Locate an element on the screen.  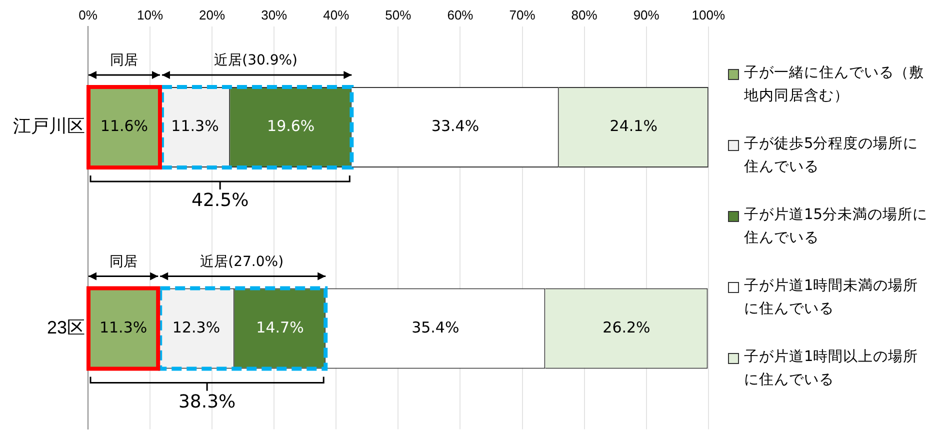
text: 35.4% is located at coordinates (436, 327).